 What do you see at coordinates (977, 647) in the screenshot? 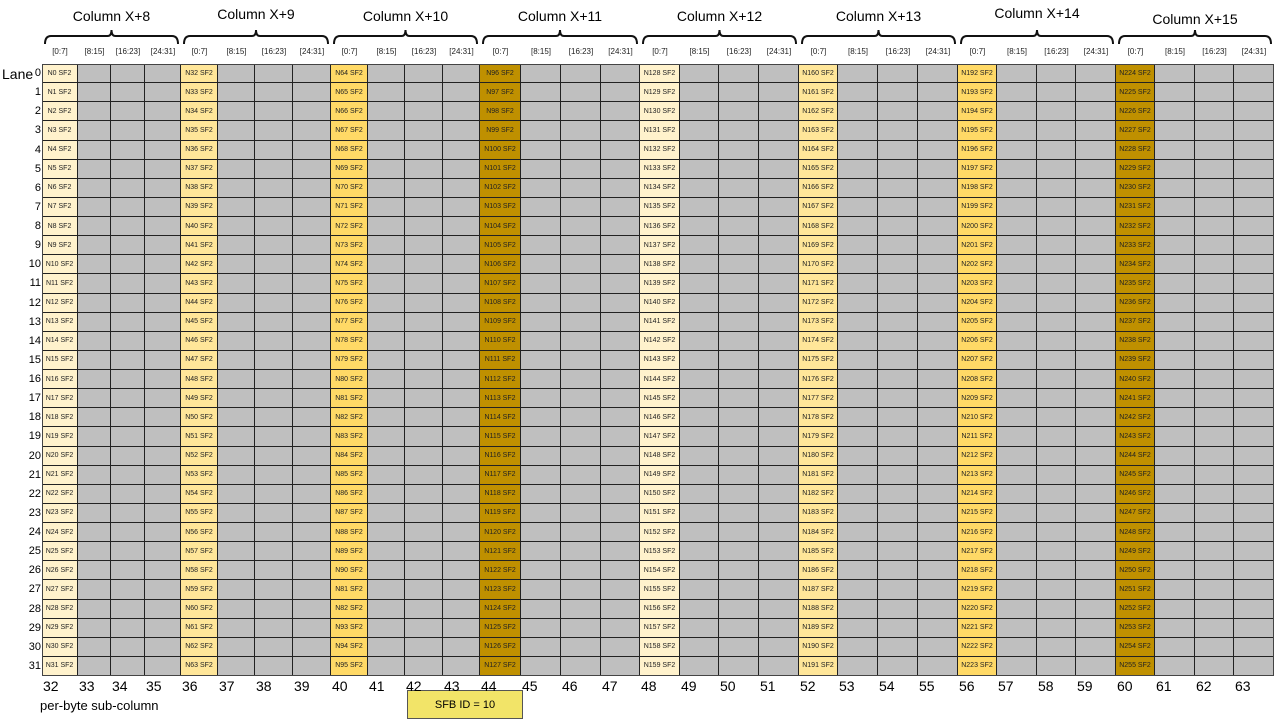
I see `sfb-cell: N222 SF2` at bounding box center [977, 647].